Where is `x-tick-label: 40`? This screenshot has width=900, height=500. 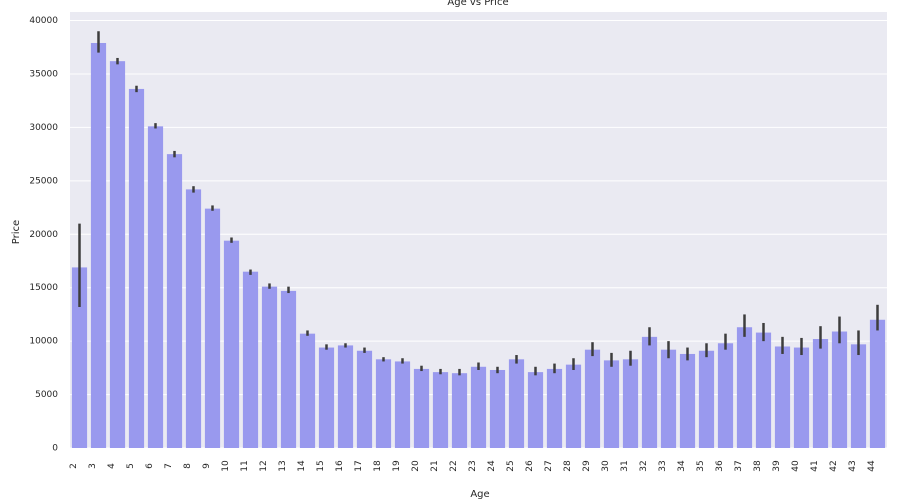 x-tick-label: 40 is located at coordinates (796, 466).